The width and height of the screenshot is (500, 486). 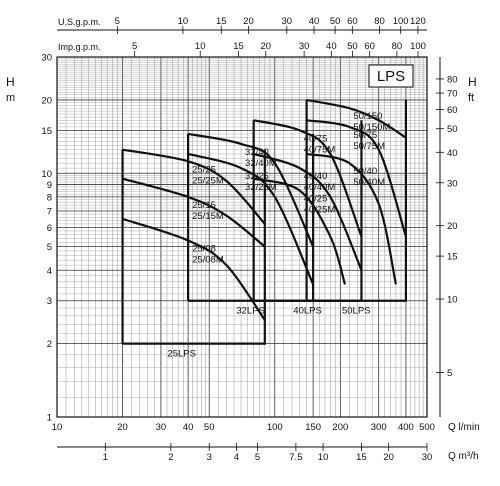 I want to click on y-axis-label-m: m, so click(x=10, y=98).